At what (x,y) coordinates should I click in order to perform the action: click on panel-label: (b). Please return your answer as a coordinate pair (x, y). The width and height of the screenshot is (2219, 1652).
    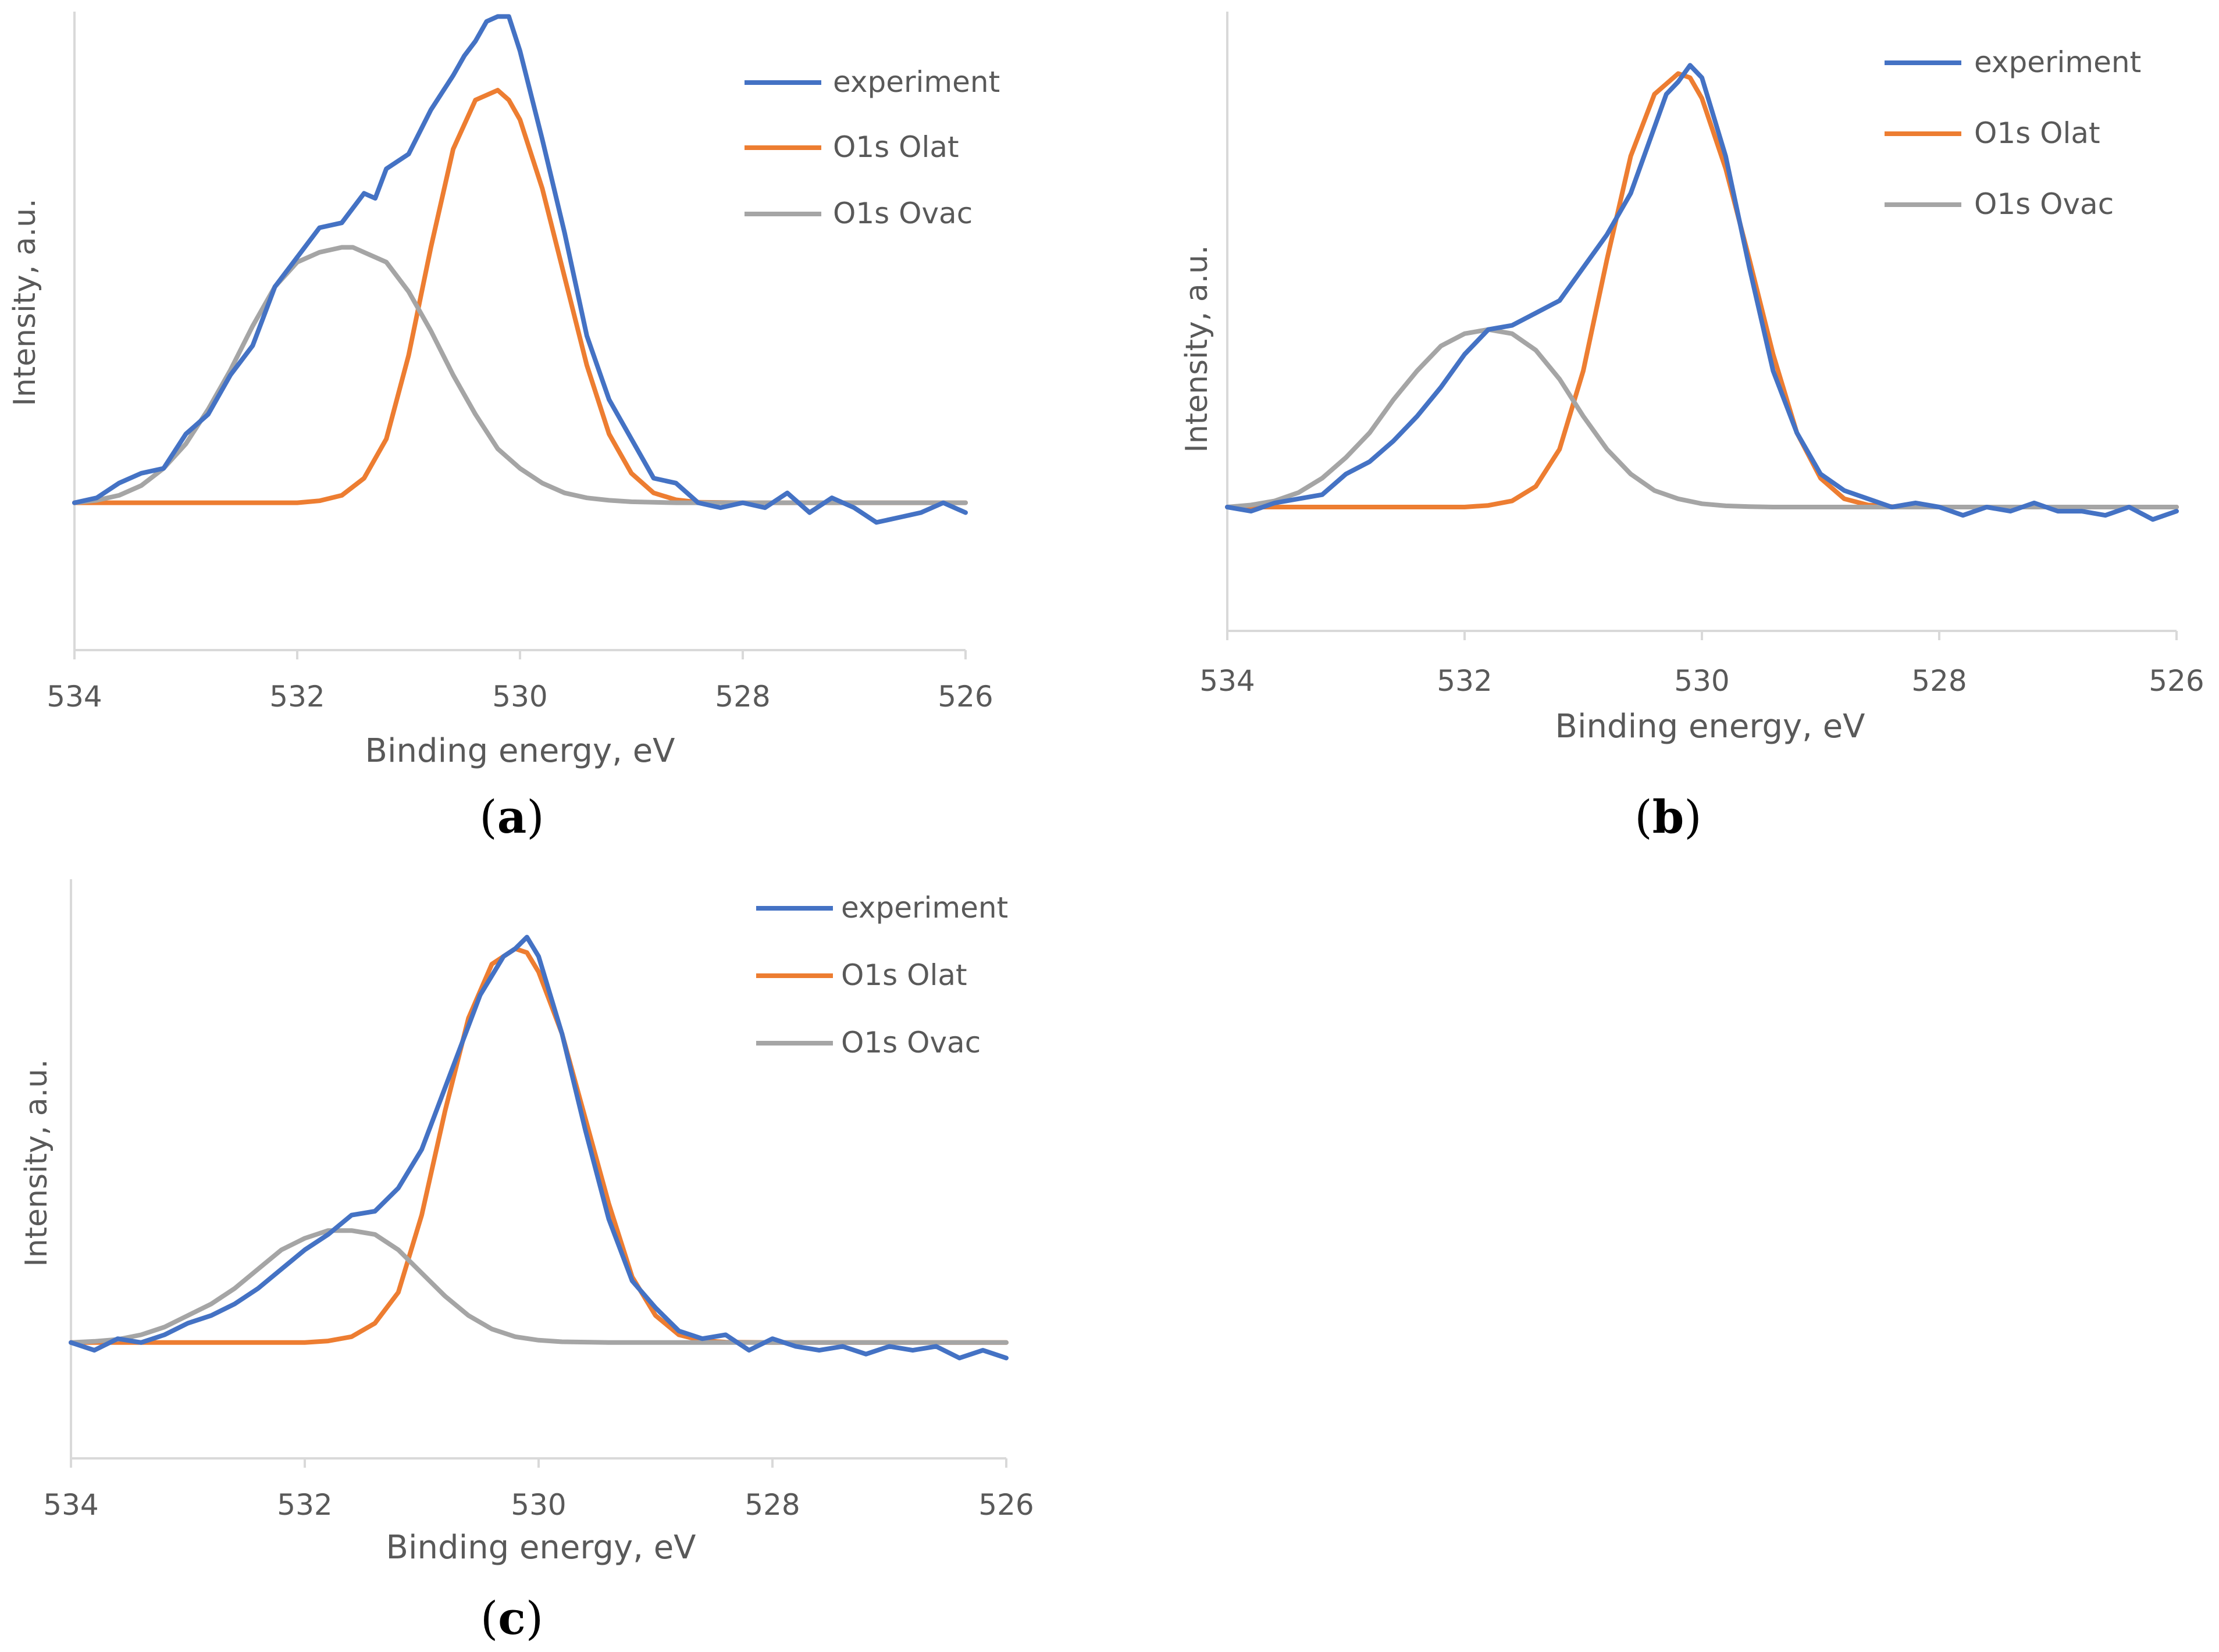
    Looking at the image, I should click on (1667, 817).